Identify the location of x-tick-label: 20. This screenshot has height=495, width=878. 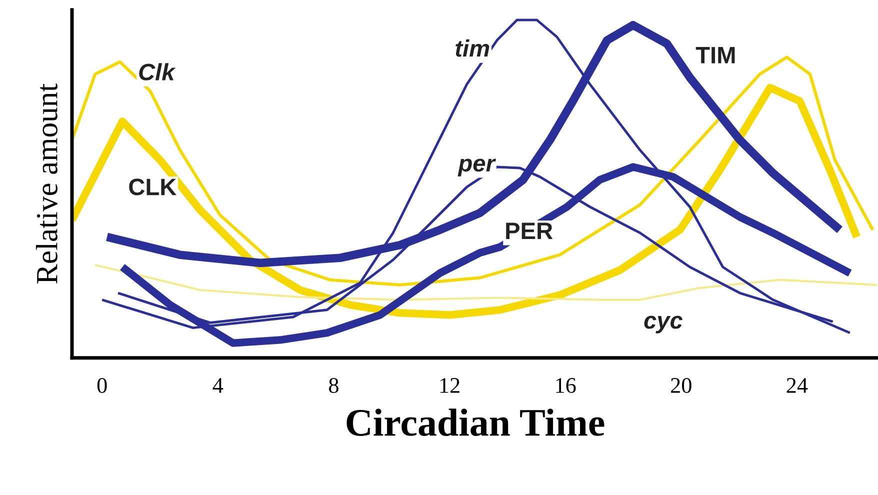
(681, 385).